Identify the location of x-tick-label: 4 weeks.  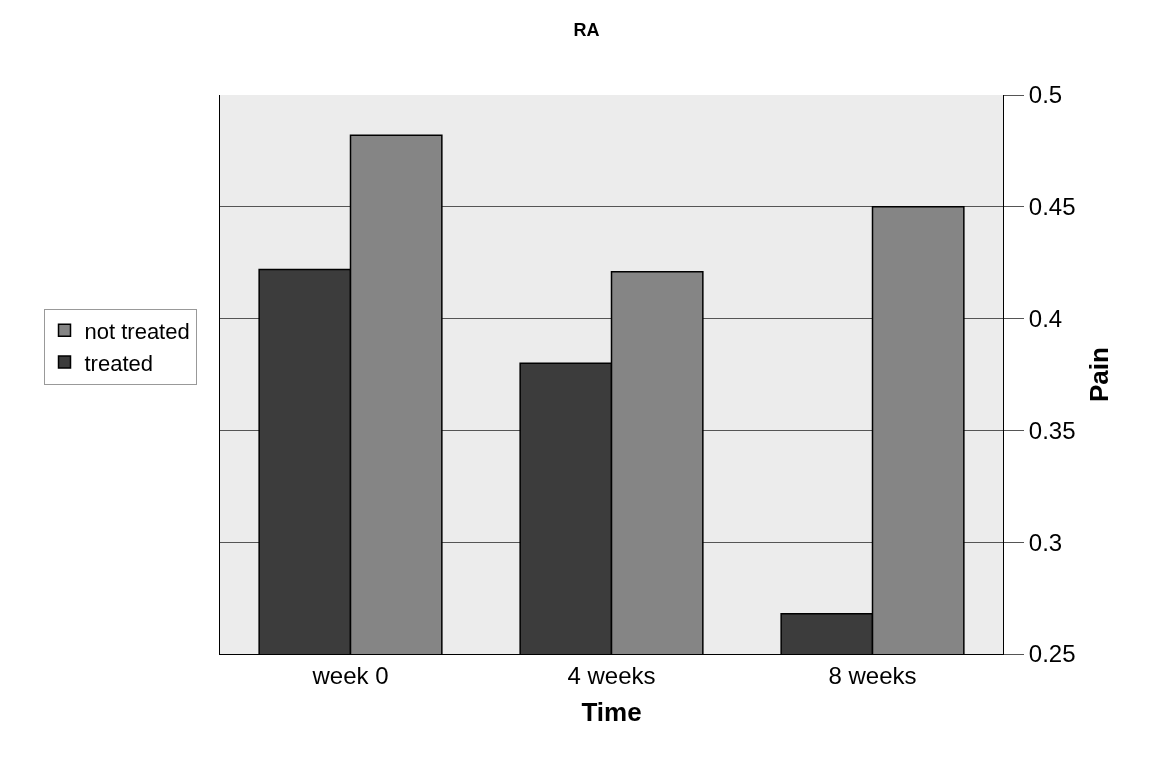
(611, 675).